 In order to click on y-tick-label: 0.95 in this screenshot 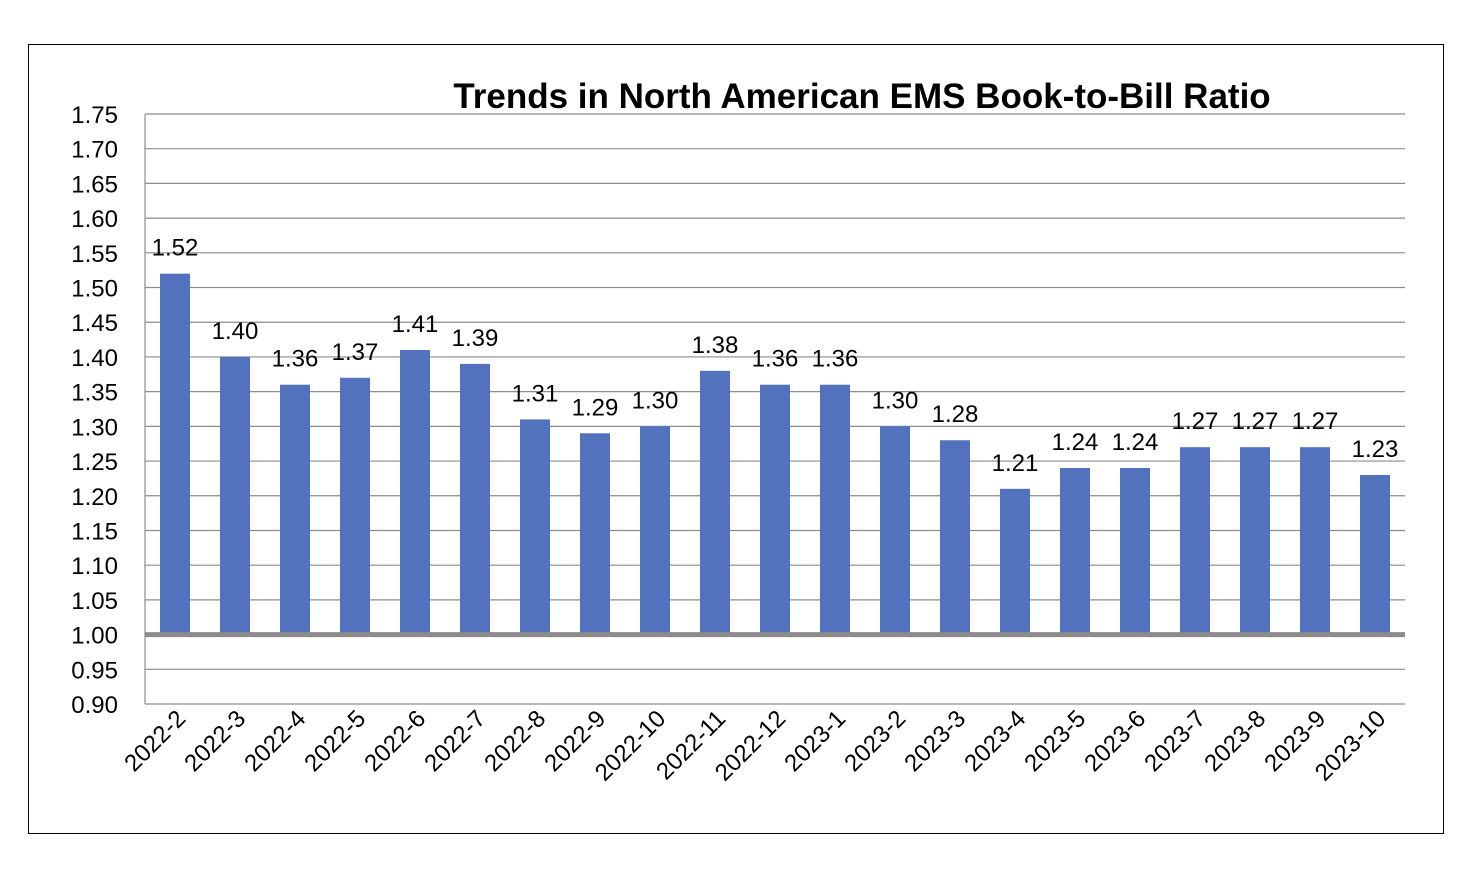, I will do `click(94, 670)`.